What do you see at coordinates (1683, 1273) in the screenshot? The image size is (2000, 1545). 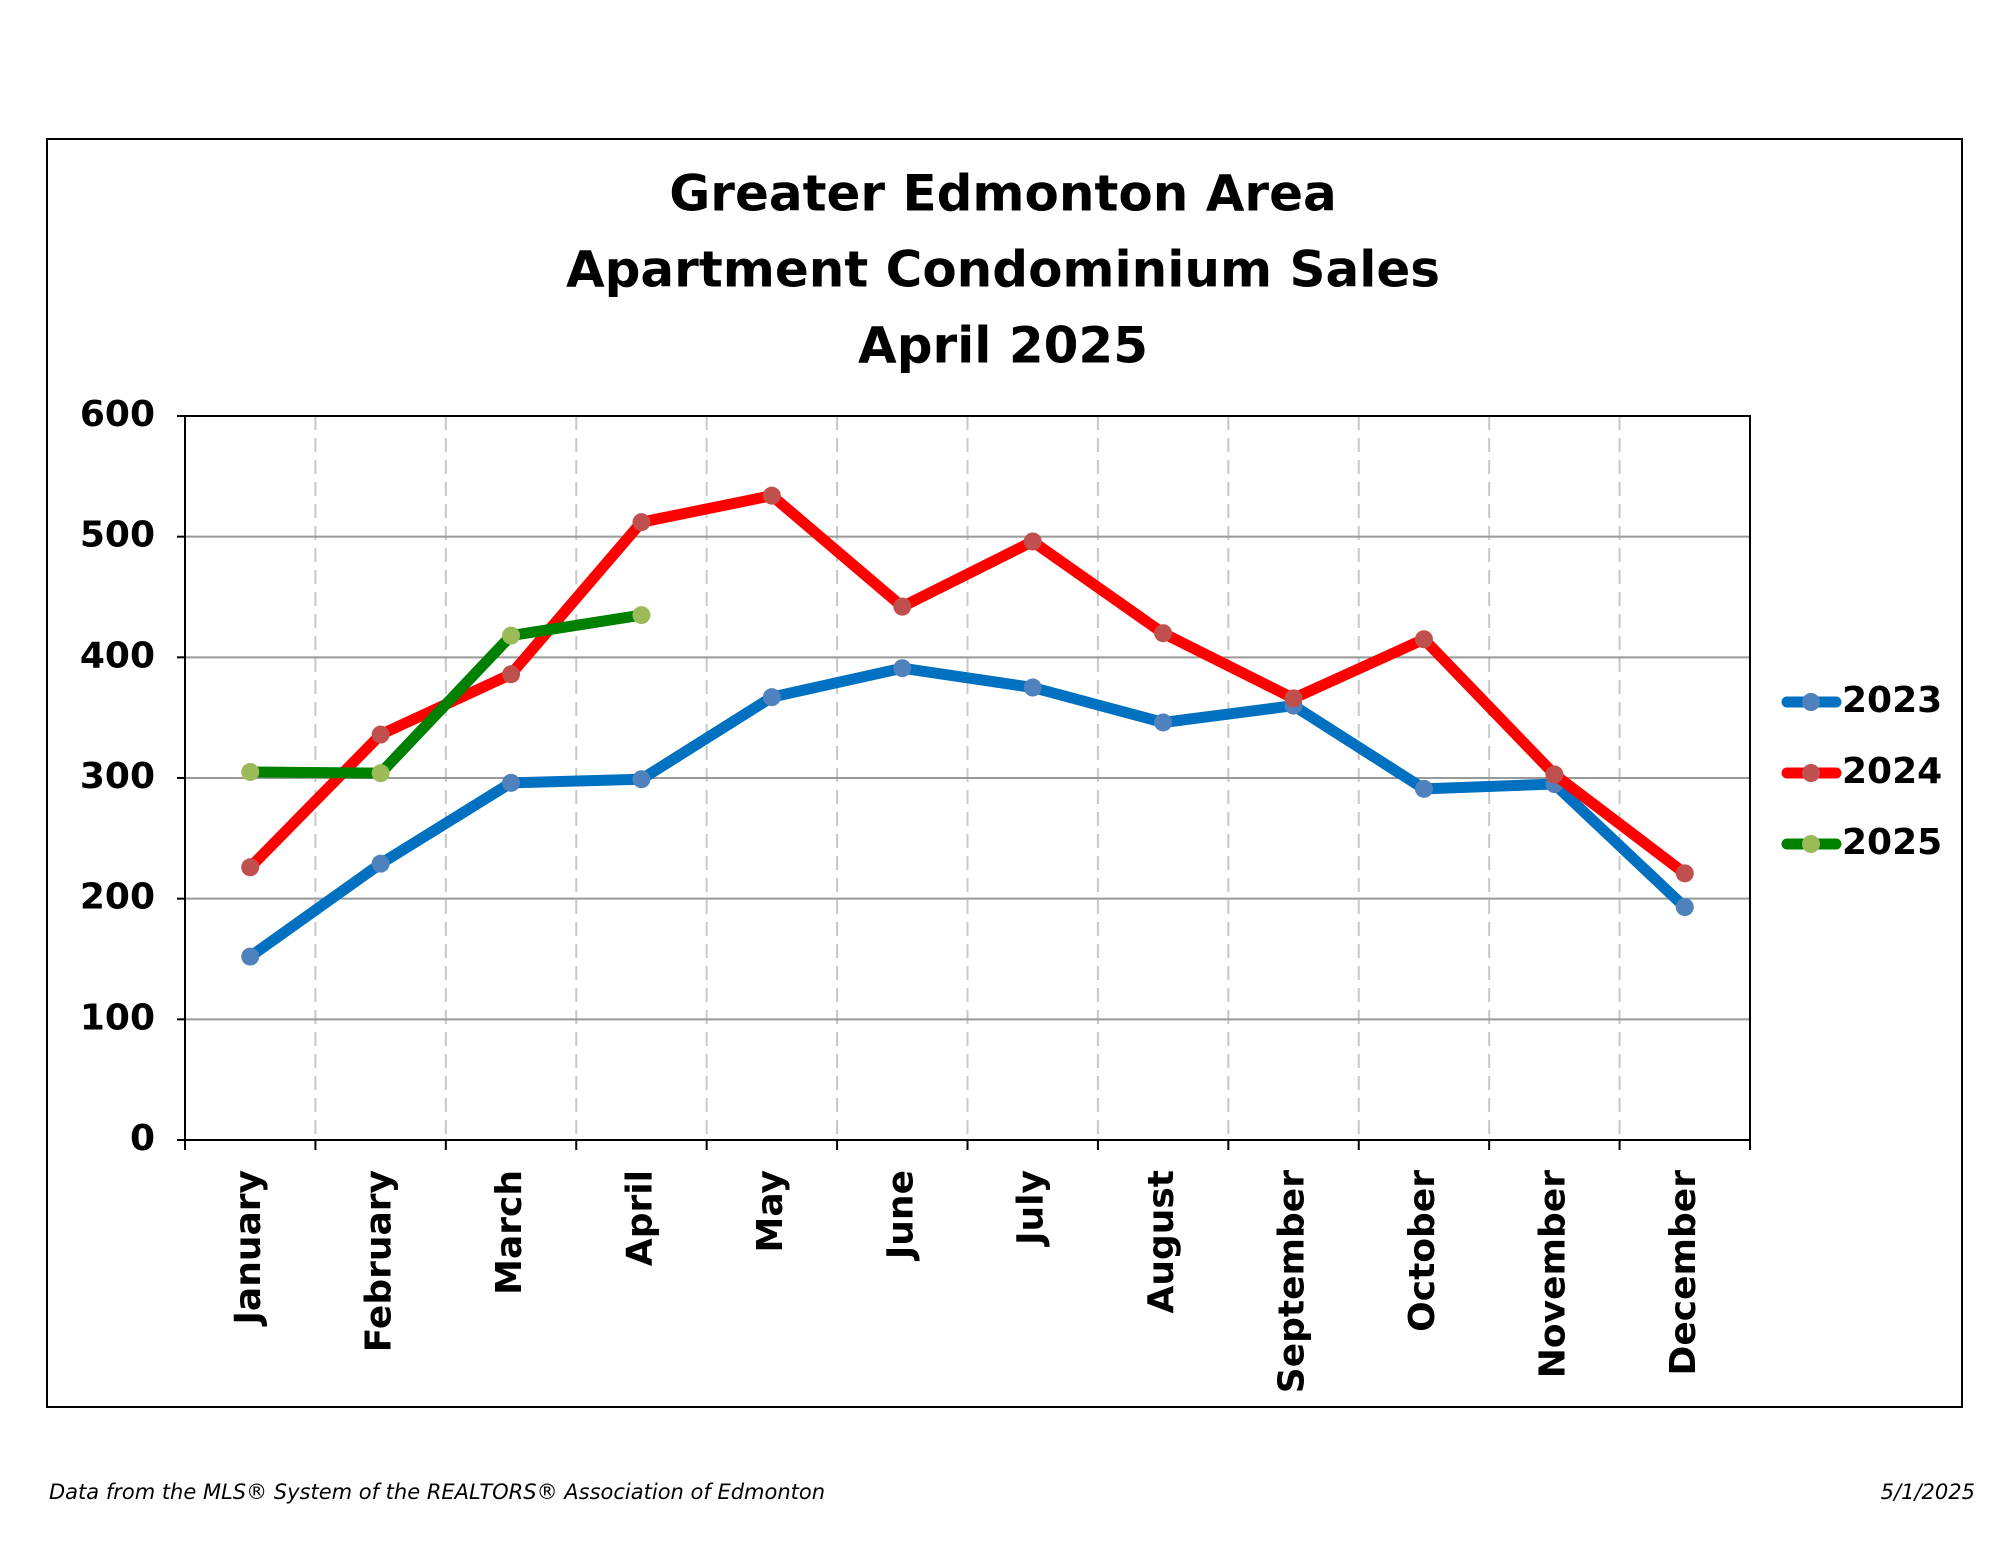 I see `x-tick-label: December` at bounding box center [1683, 1273].